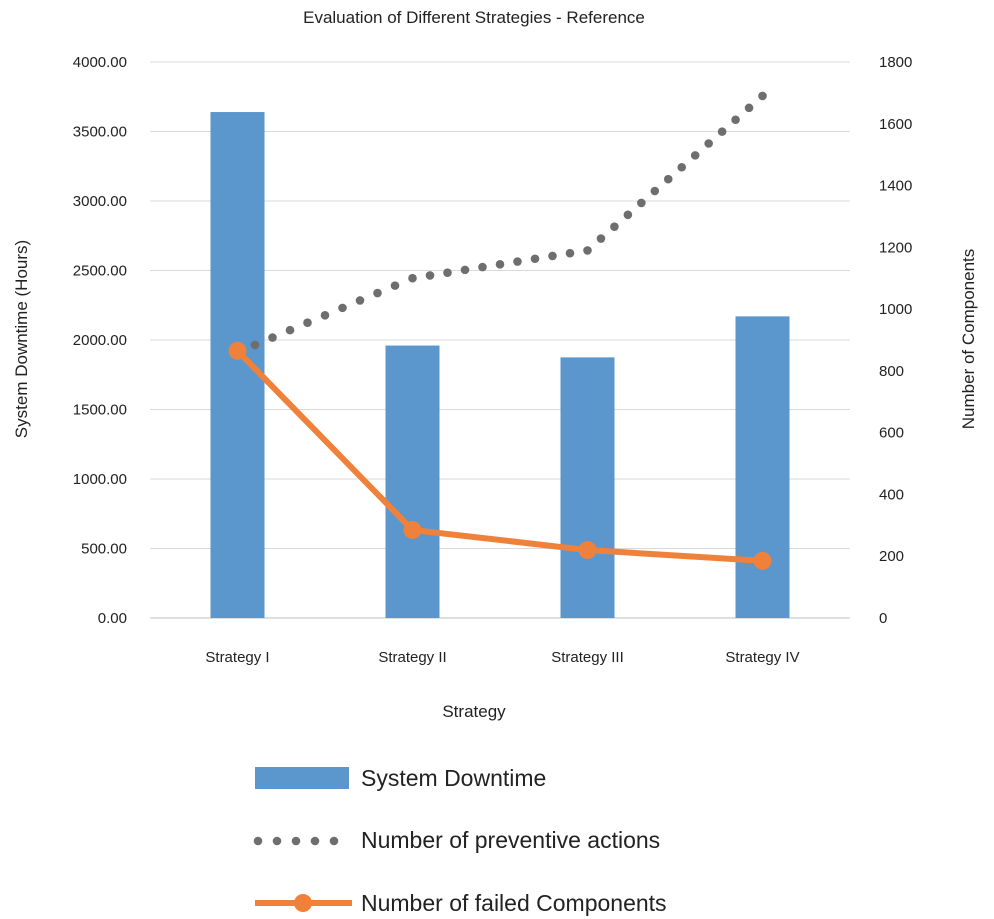 The width and height of the screenshot is (994, 919). Describe the element at coordinates (237, 657) in the screenshot. I see `category-tick-label: Strategy I` at that location.